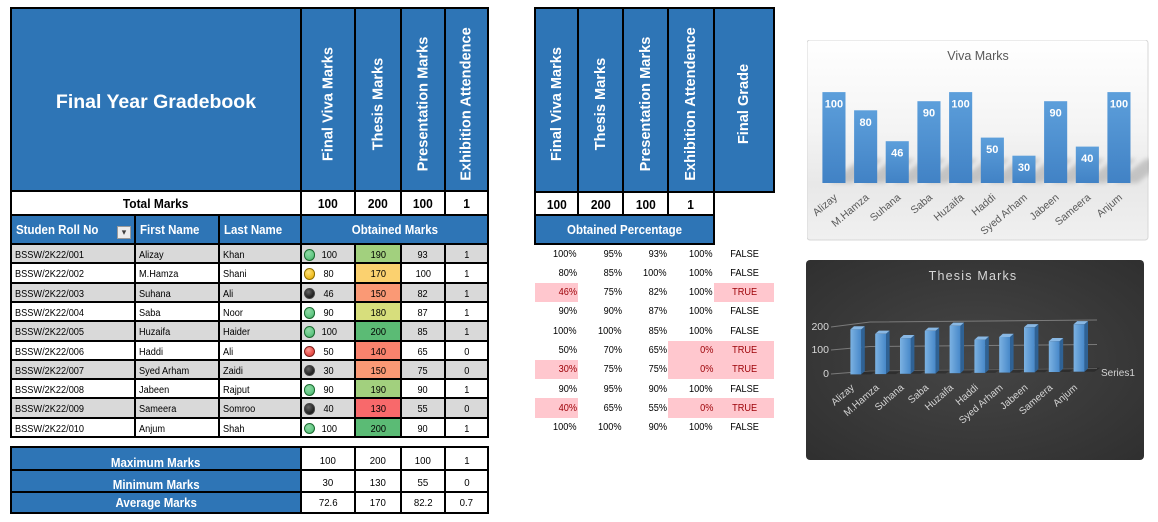 The height and width of the screenshot is (522, 1158). I want to click on svg-text: Thesis Marks, so click(973, 276).